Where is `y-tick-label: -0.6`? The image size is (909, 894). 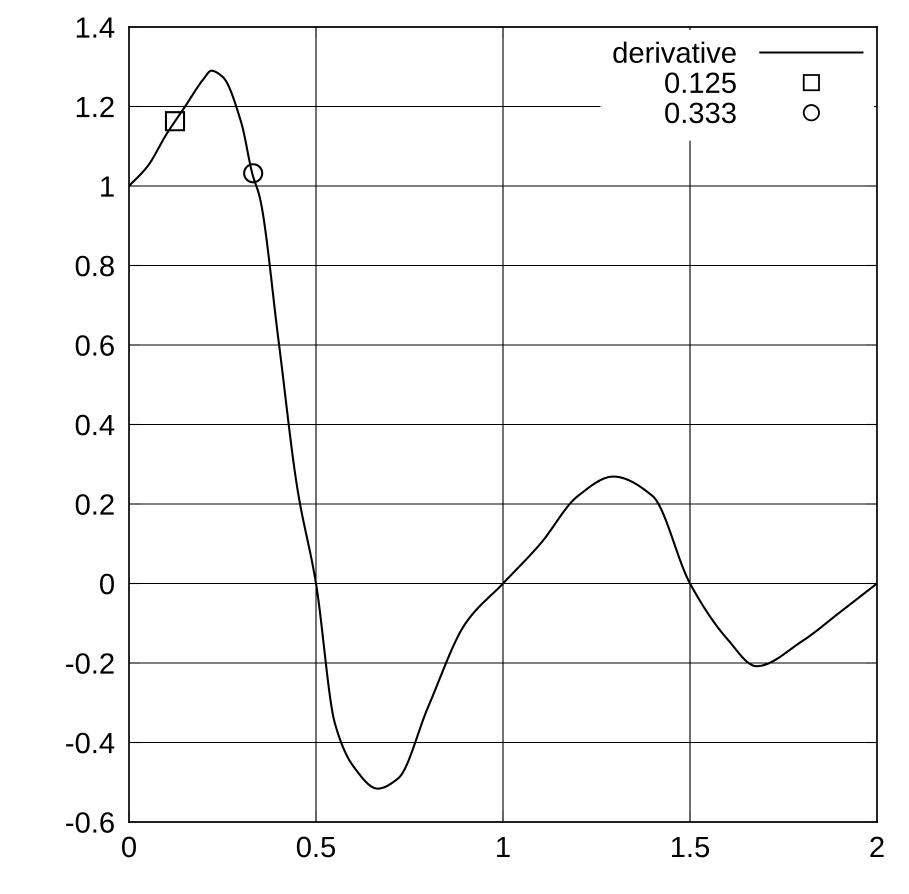 y-tick-label: -0.6 is located at coordinates (90, 822).